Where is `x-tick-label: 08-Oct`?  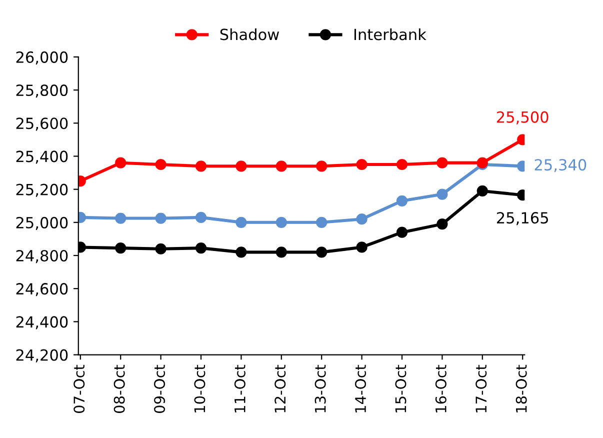 x-tick-label: 08-Oct is located at coordinates (119, 388).